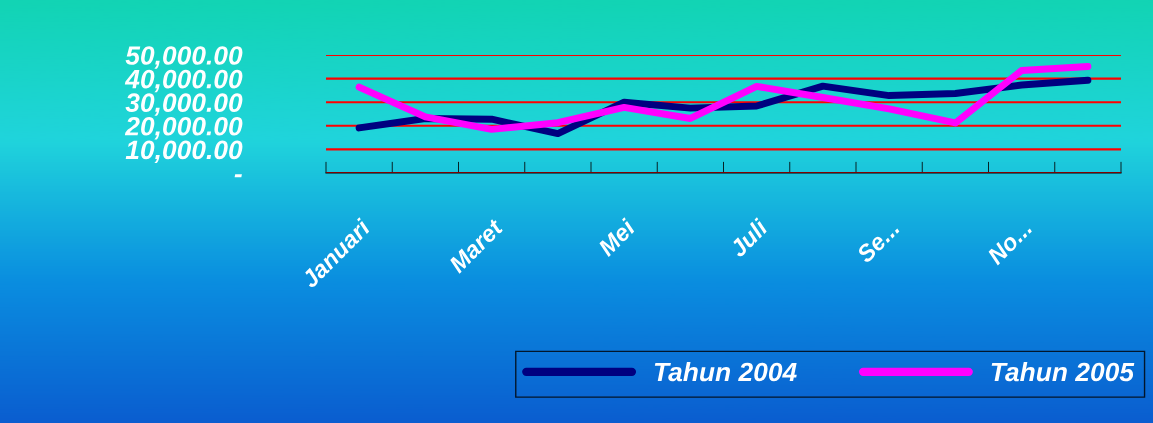 This screenshot has width=1153, height=423. What do you see at coordinates (725, 371) in the screenshot?
I see `legend-label: Tahun 2004` at bounding box center [725, 371].